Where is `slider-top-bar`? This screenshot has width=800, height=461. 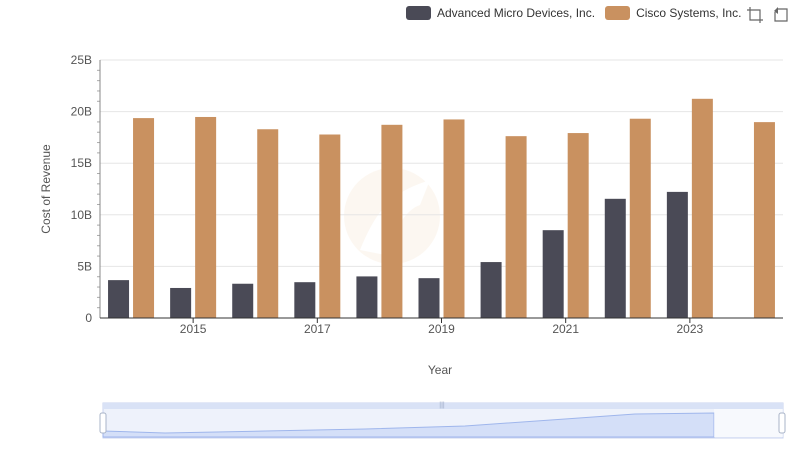
slider-top-bar is located at coordinates (443, 406).